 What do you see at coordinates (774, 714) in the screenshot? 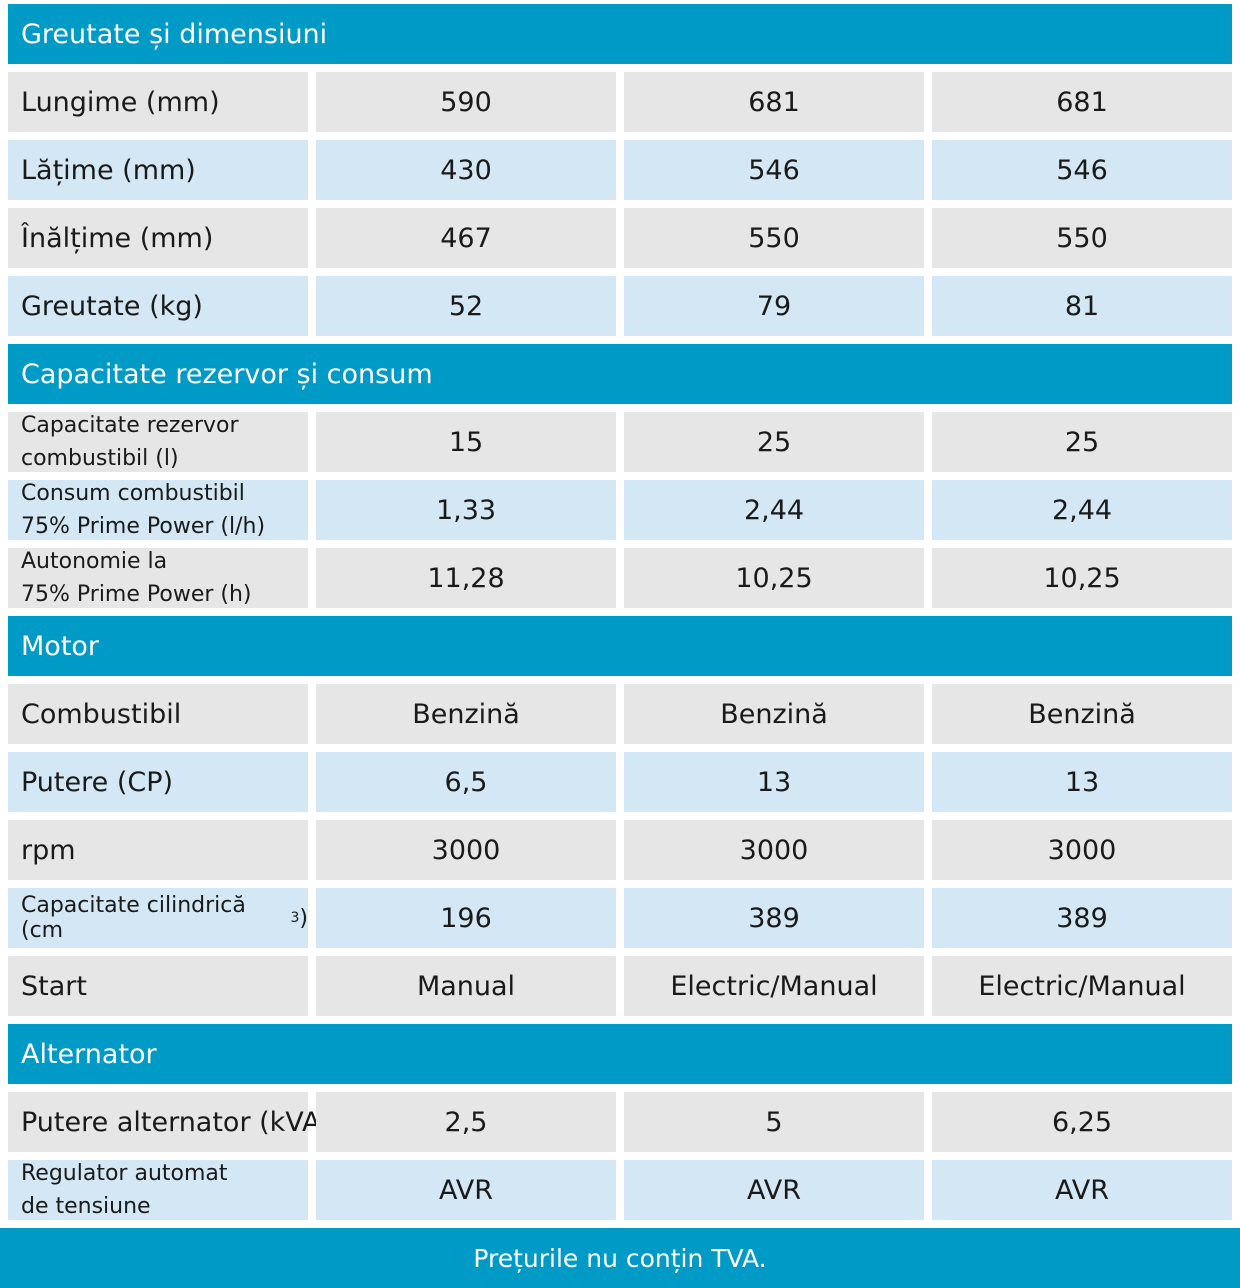
I see `value-cell-model-2: Benzină` at bounding box center [774, 714].